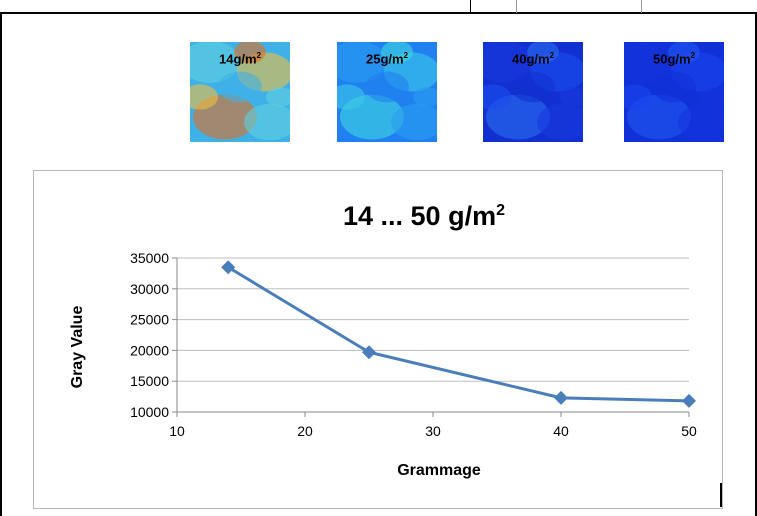  Describe the element at coordinates (149, 289) in the screenshot. I see `y-tick-label: 30000` at that location.